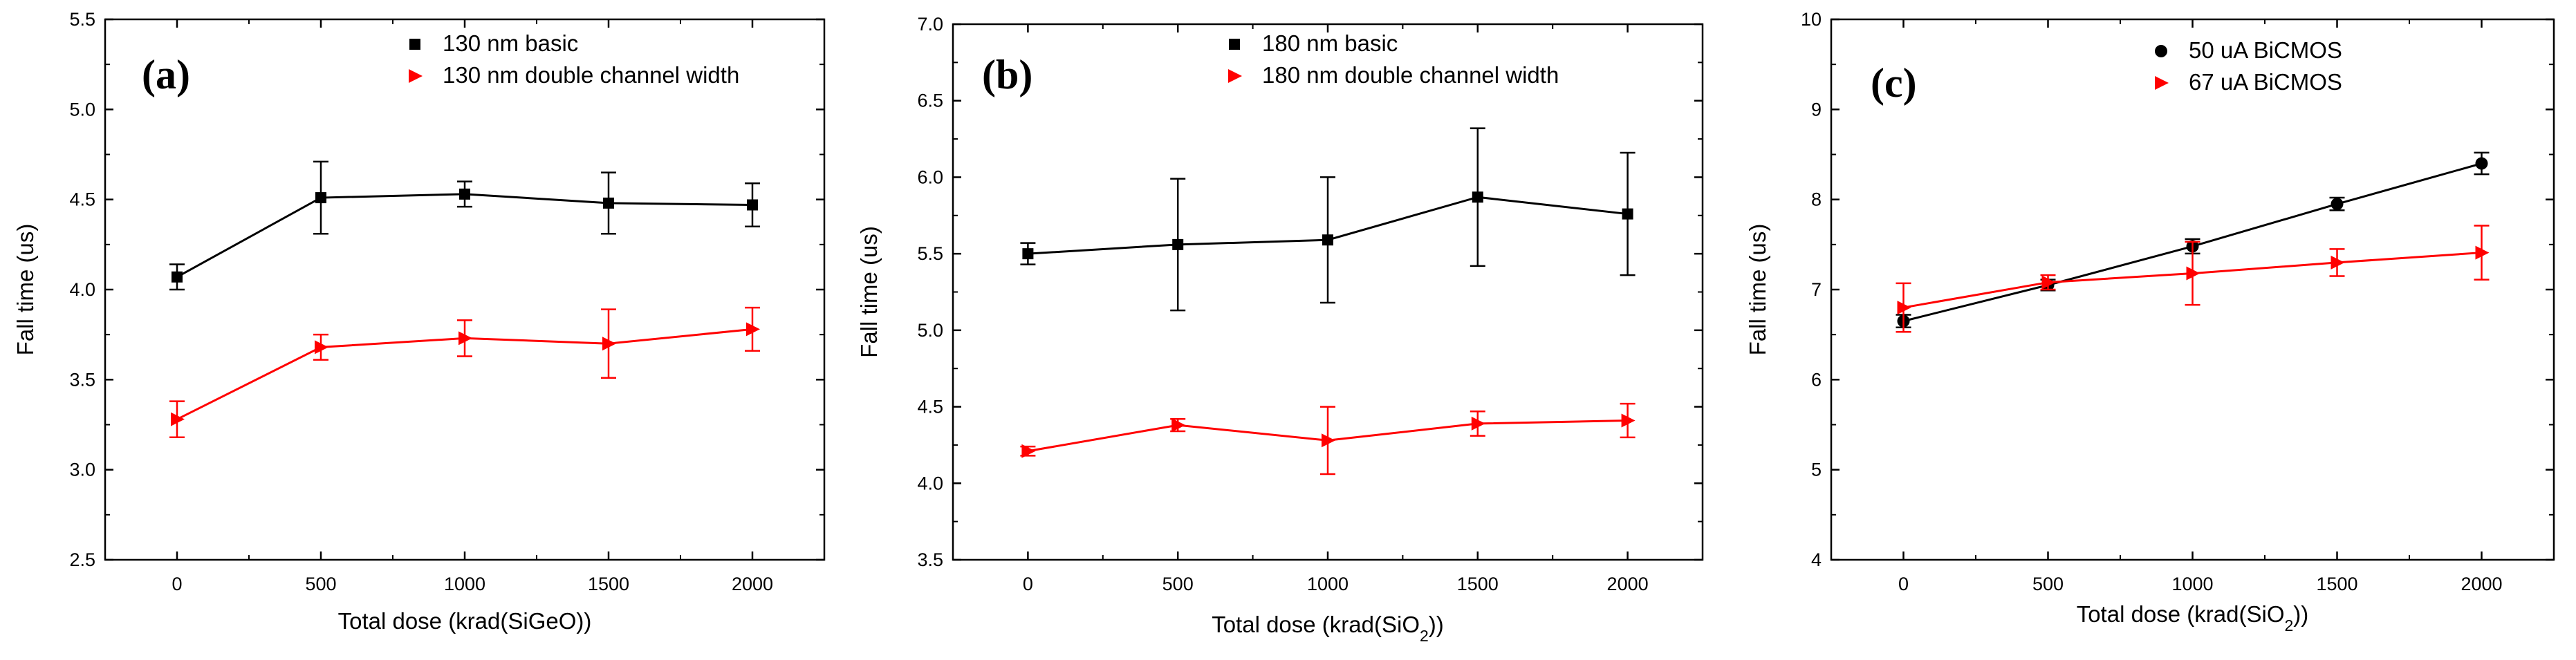 Image resolution: width=2576 pixels, height=660 pixels. Describe the element at coordinates (1330, 43) in the screenshot. I see `legend-entry: 180 nm basic` at that location.